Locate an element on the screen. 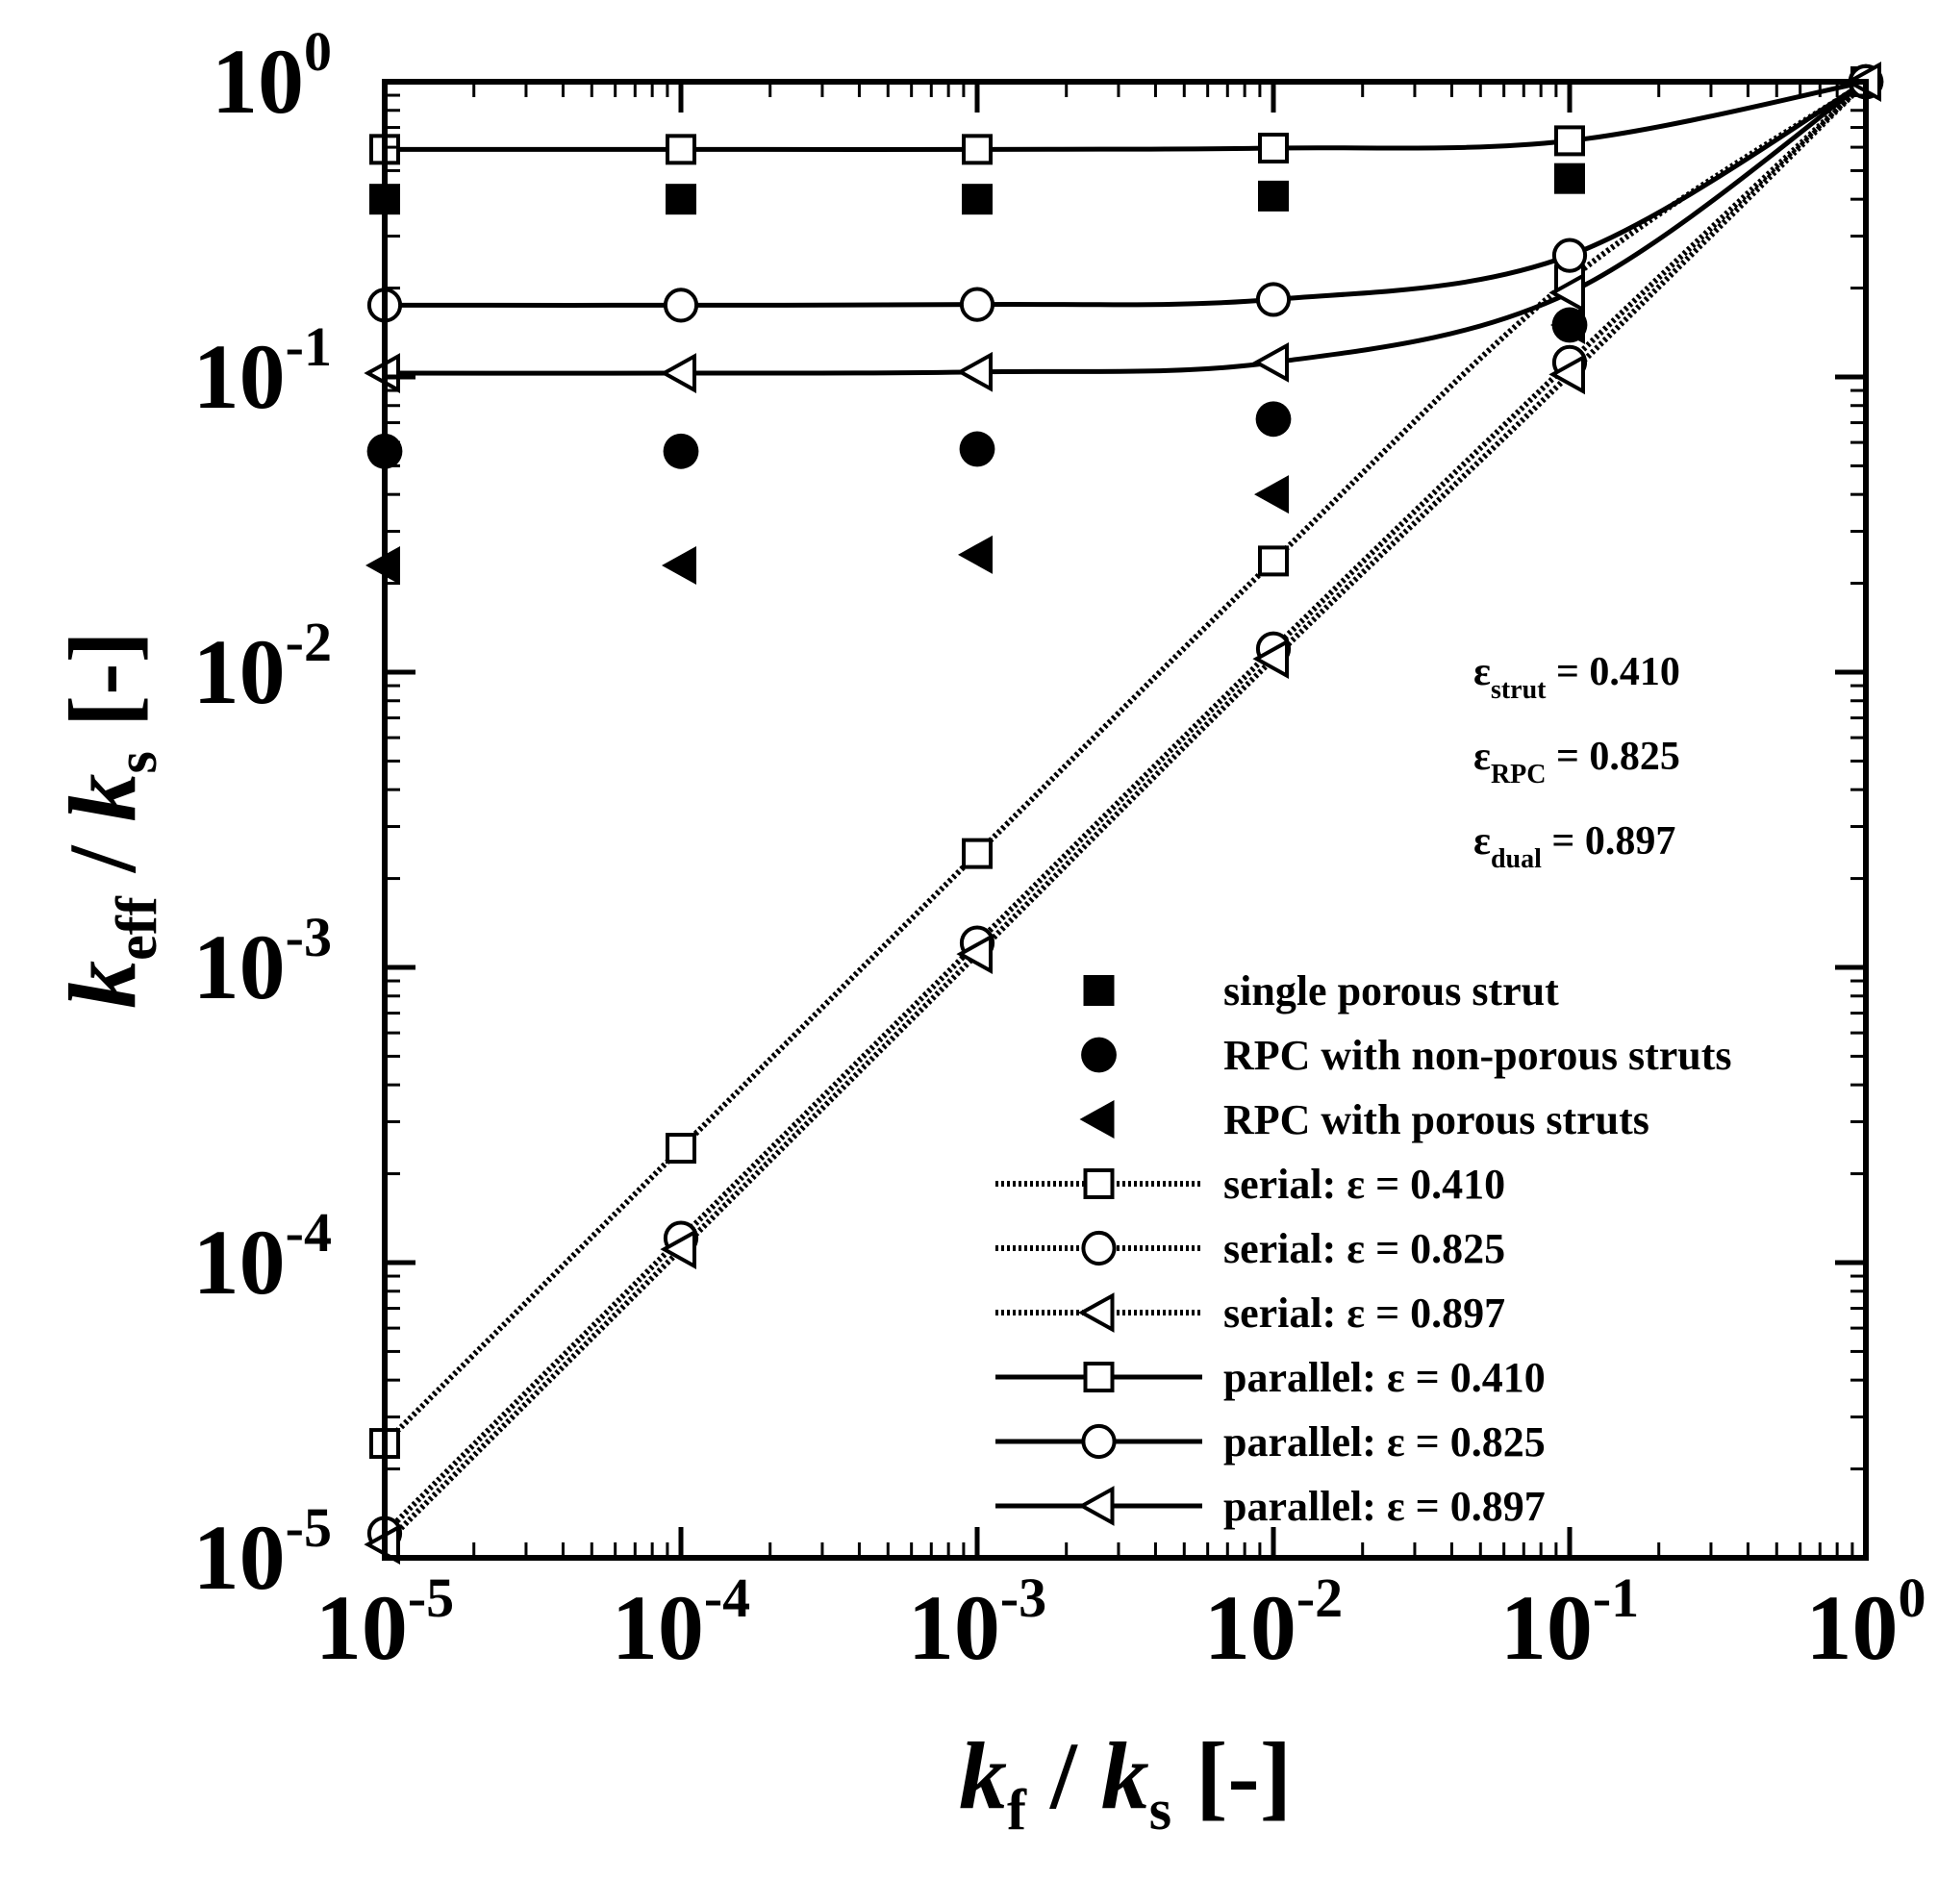  legend-item: RPC with porous struts is located at coordinates (1364, 1119).